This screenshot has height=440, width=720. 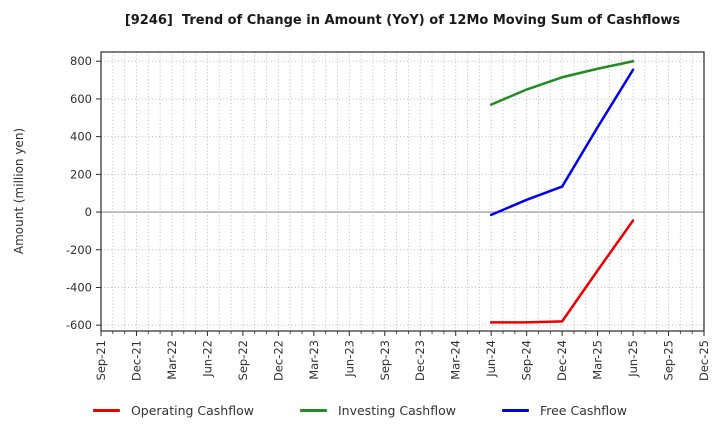 I want to click on legend-label-operating-cashflow: Operating Cashflow, so click(x=192, y=410).